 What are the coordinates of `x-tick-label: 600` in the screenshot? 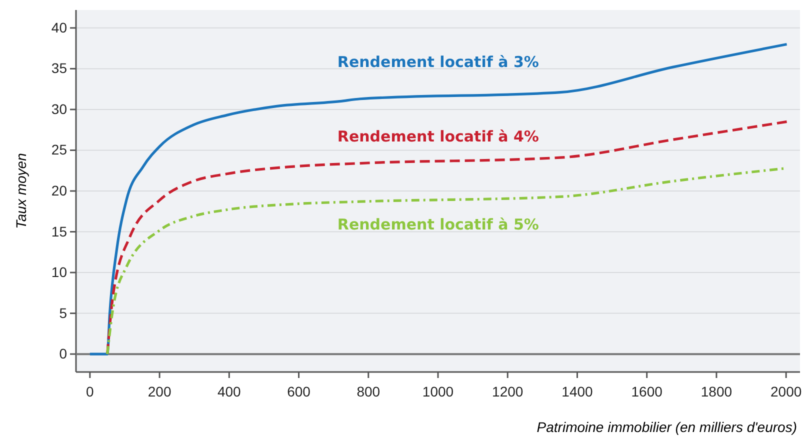 It's located at (299, 391).